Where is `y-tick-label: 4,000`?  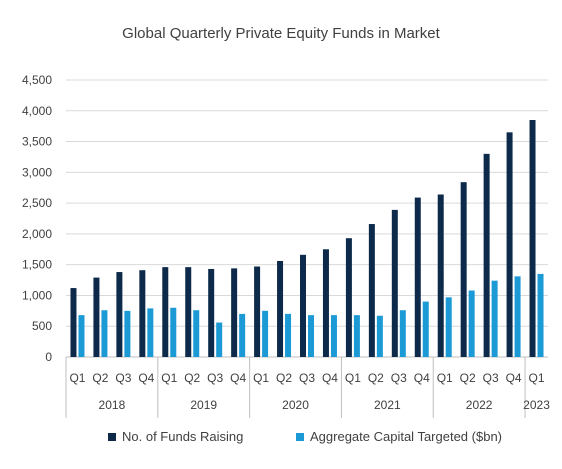 y-tick-label: 4,000 is located at coordinates (37, 111).